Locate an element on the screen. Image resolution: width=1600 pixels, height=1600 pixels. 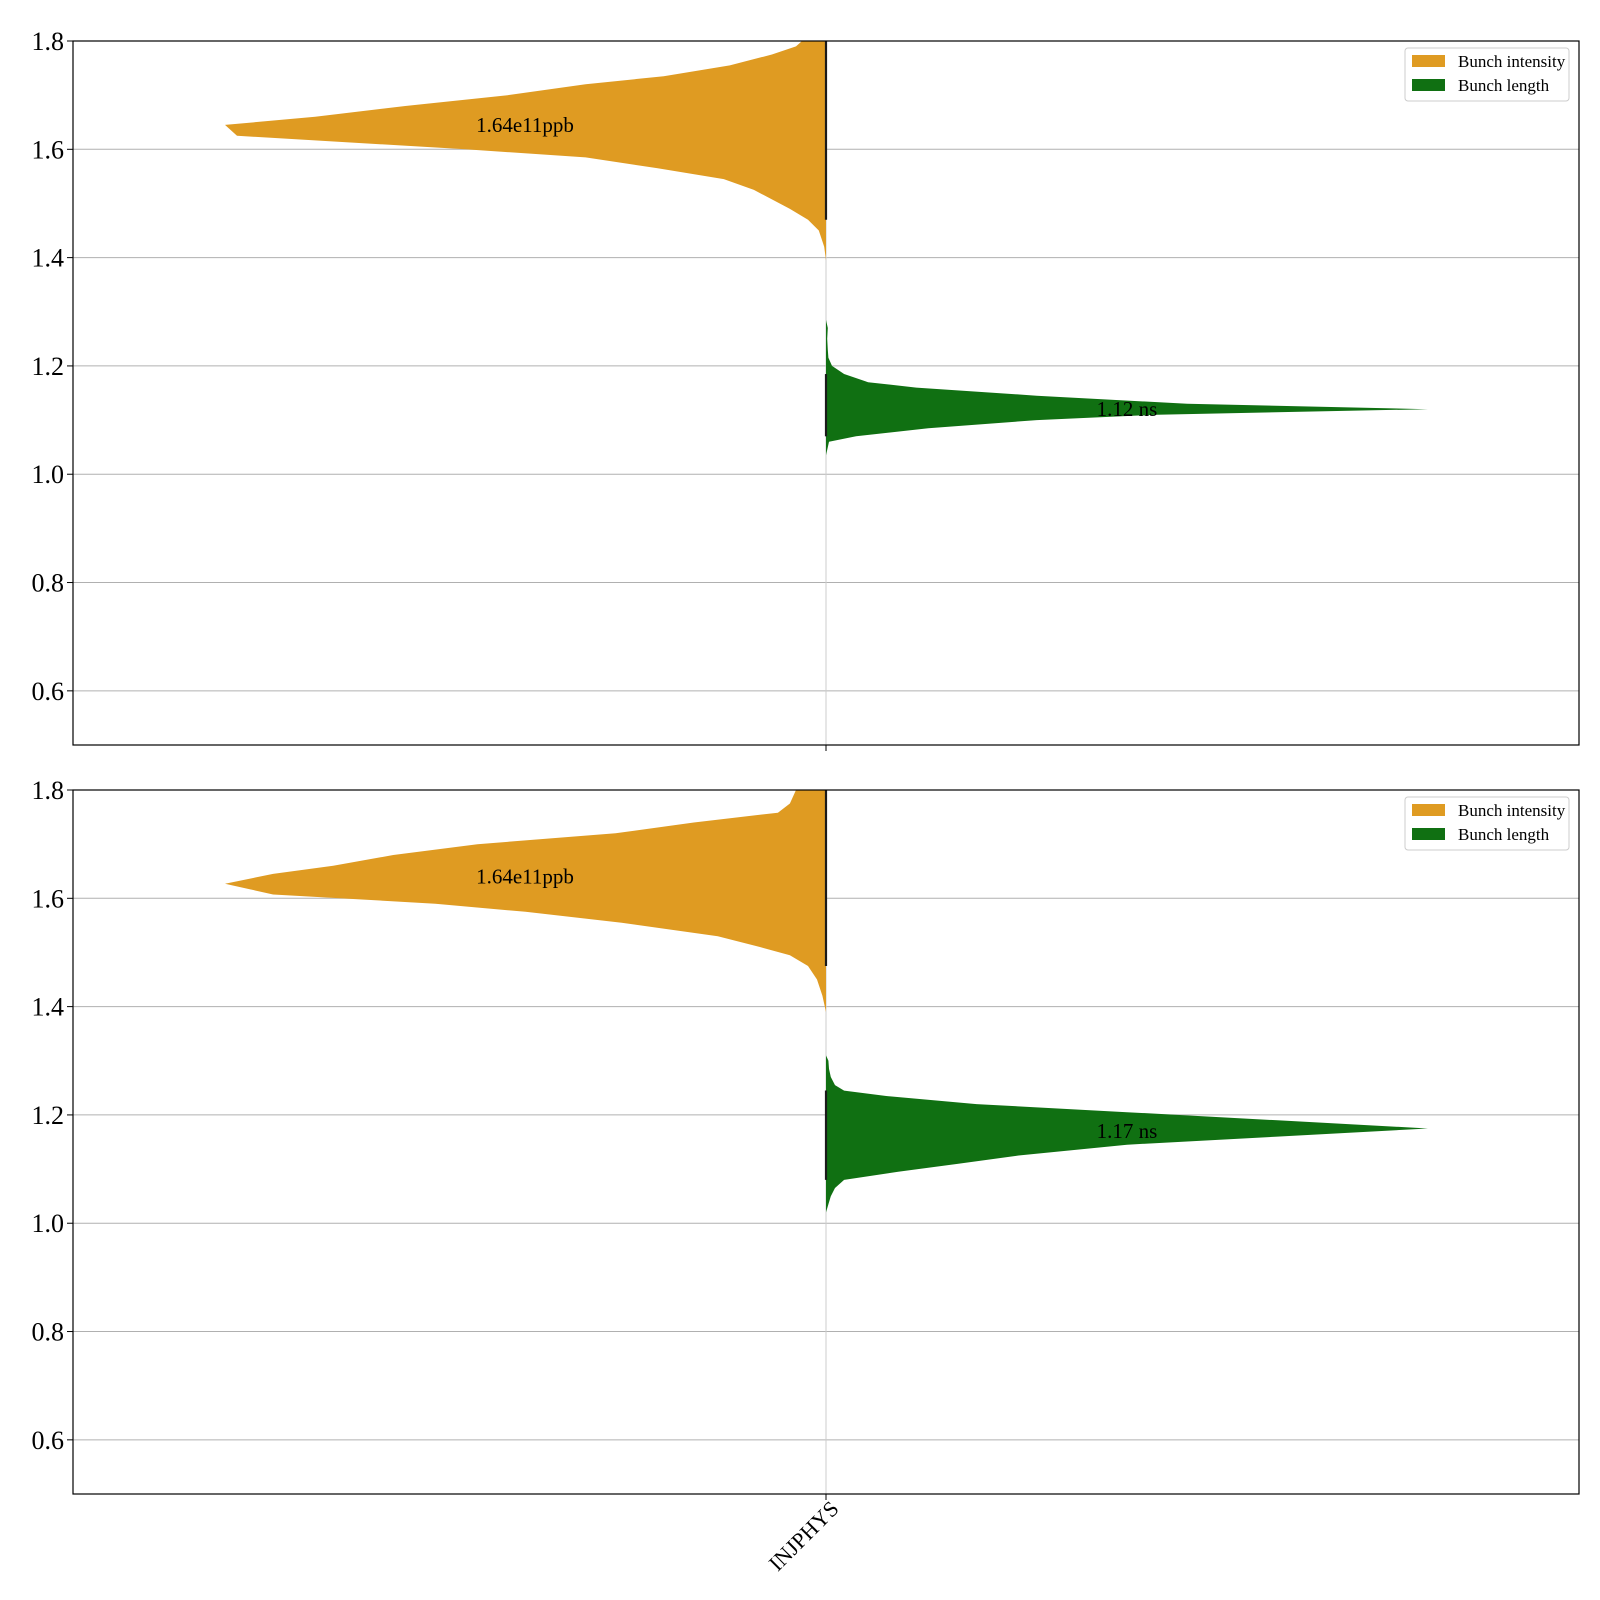
length-median-annotation: 1.12 ns is located at coordinates (1127, 409).